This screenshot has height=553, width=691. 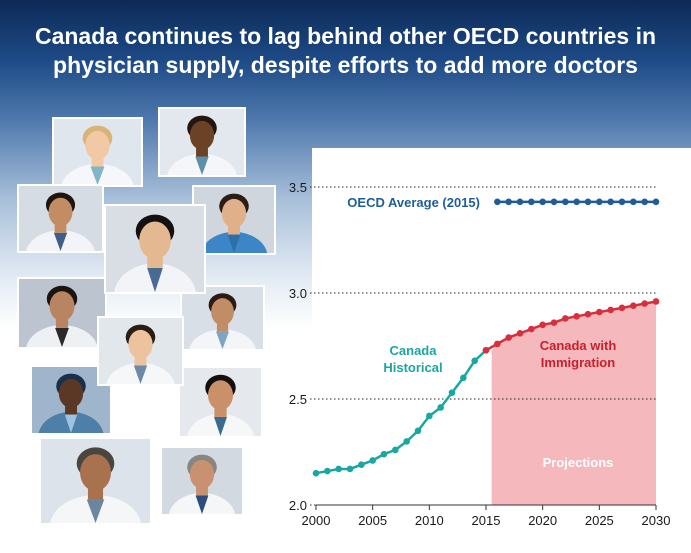 I want to click on x-tick-label: 2010, so click(x=429, y=520).